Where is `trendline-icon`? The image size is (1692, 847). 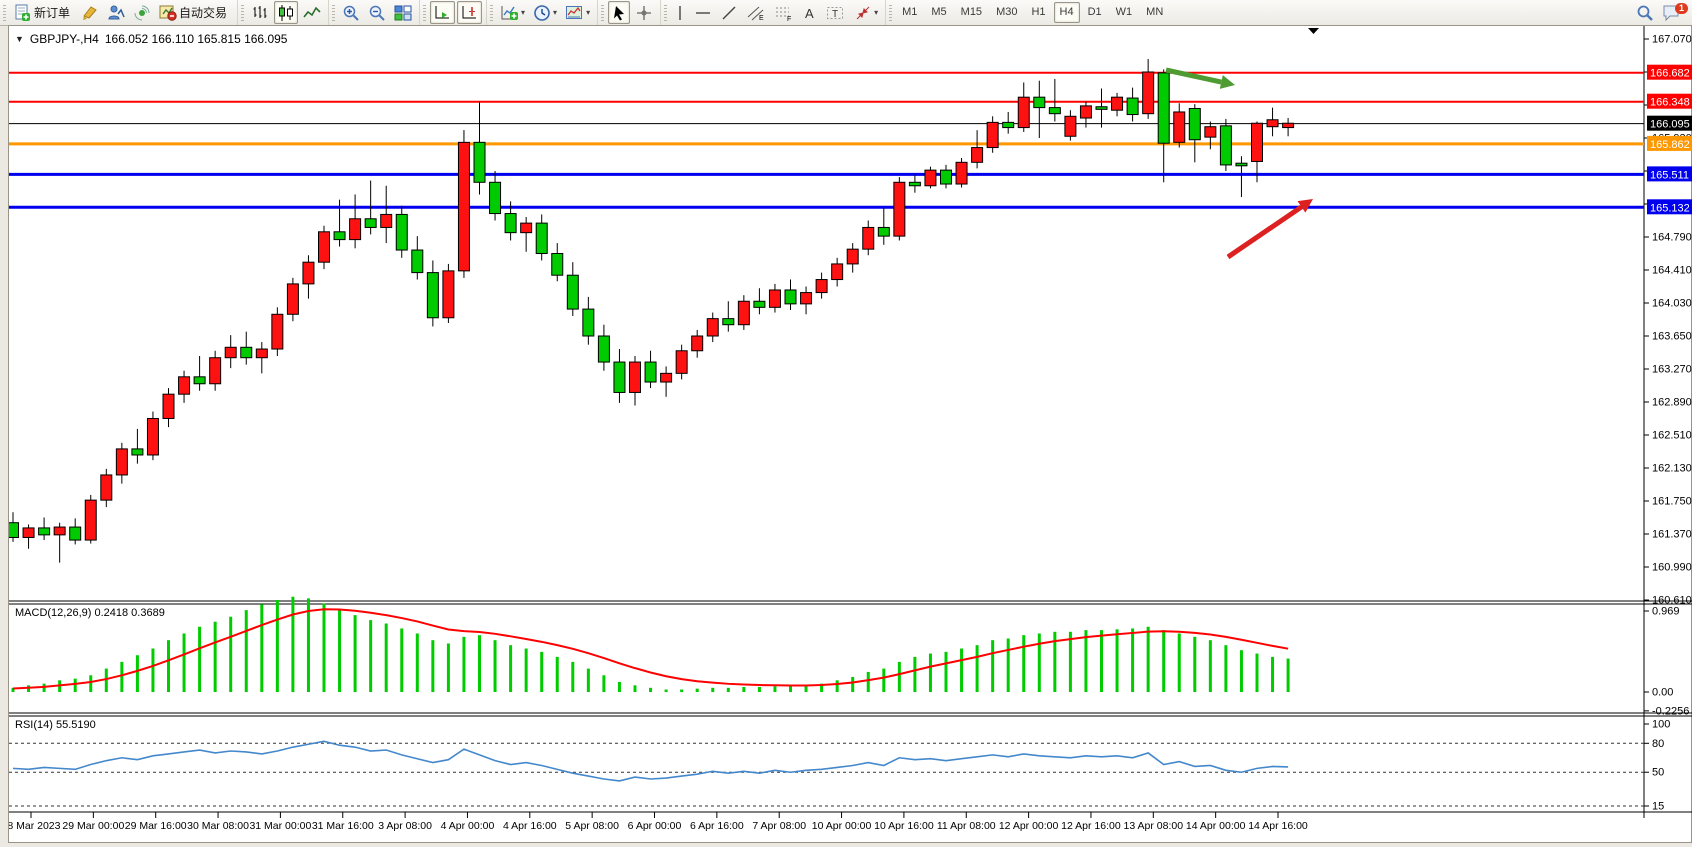
trendline-icon is located at coordinates (729, 13).